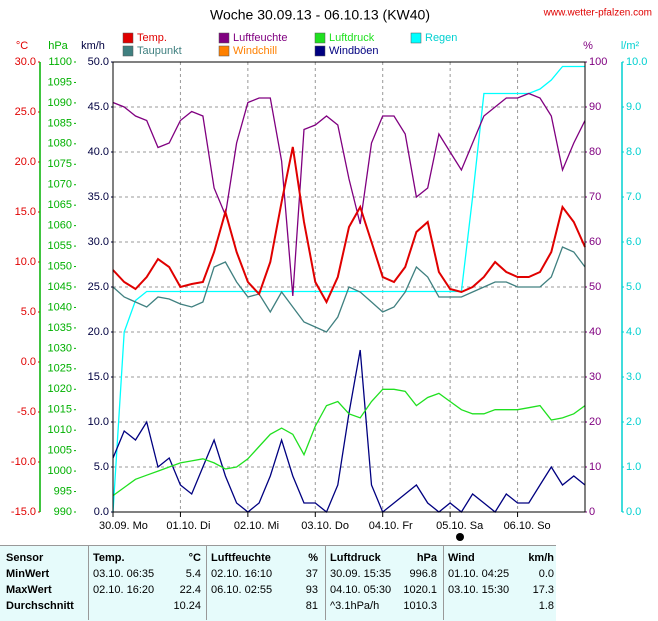  I want to click on x-tick-label: 05.10. Sa, so click(460, 526).